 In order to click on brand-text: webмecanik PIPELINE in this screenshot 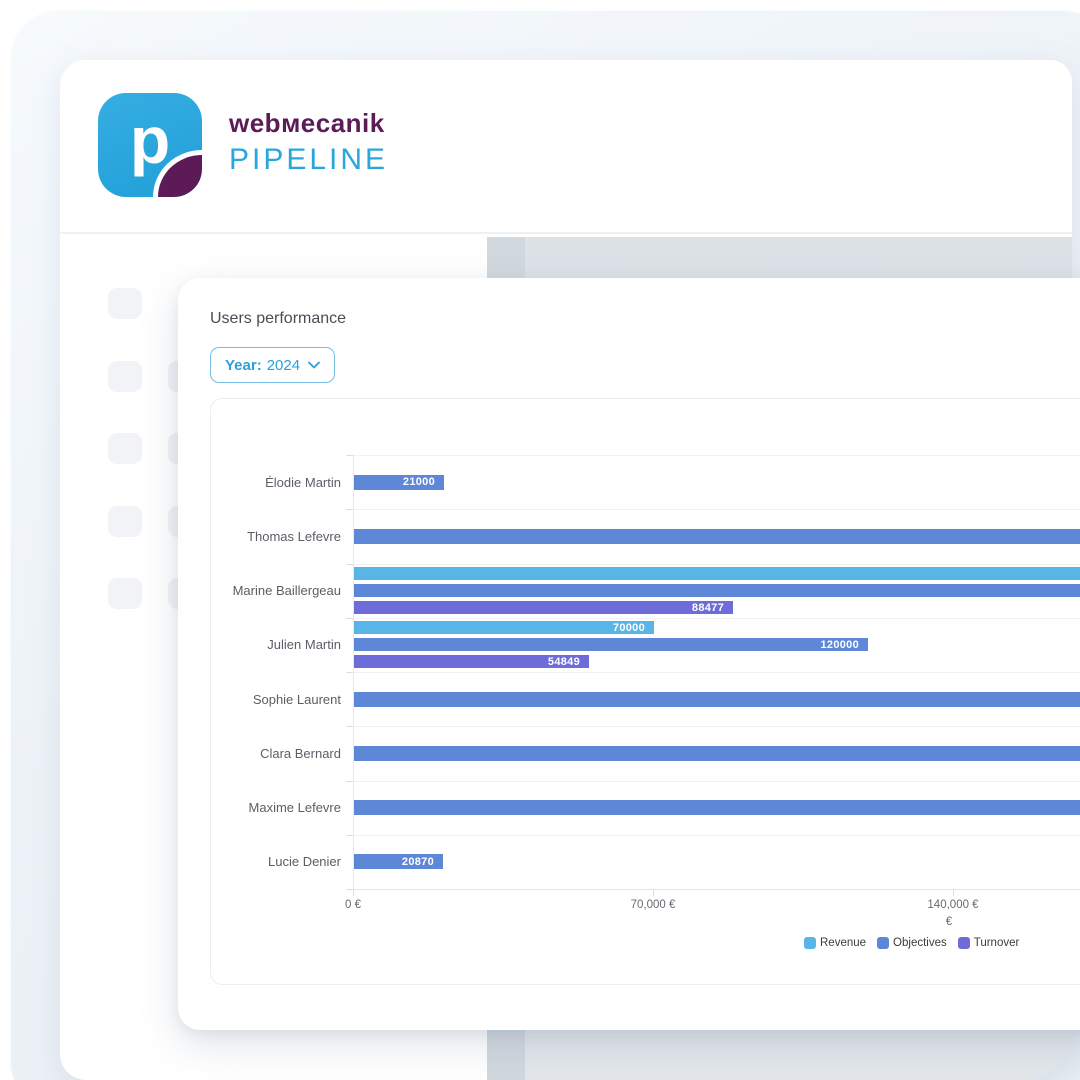, I will do `click(308, 142)`.